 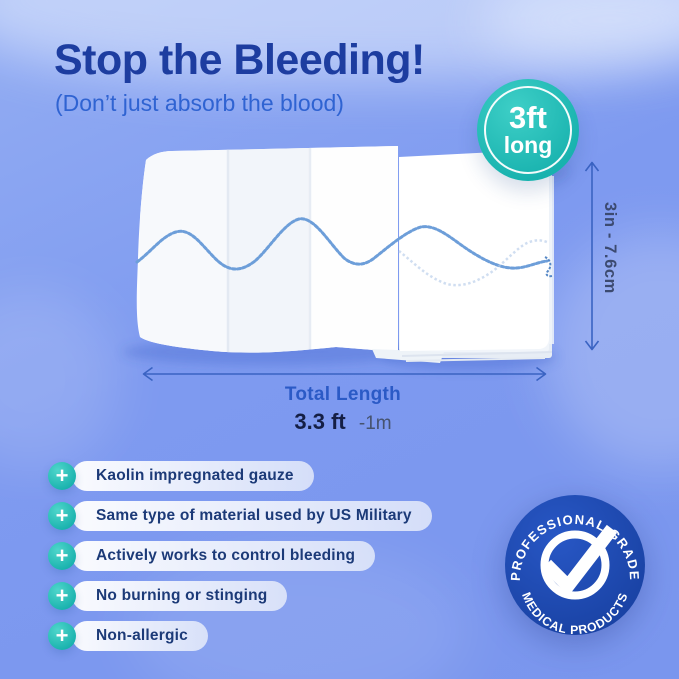 I want to click on height-dimension-label: 3in - 7.6cm, so click(x=610, y=248).